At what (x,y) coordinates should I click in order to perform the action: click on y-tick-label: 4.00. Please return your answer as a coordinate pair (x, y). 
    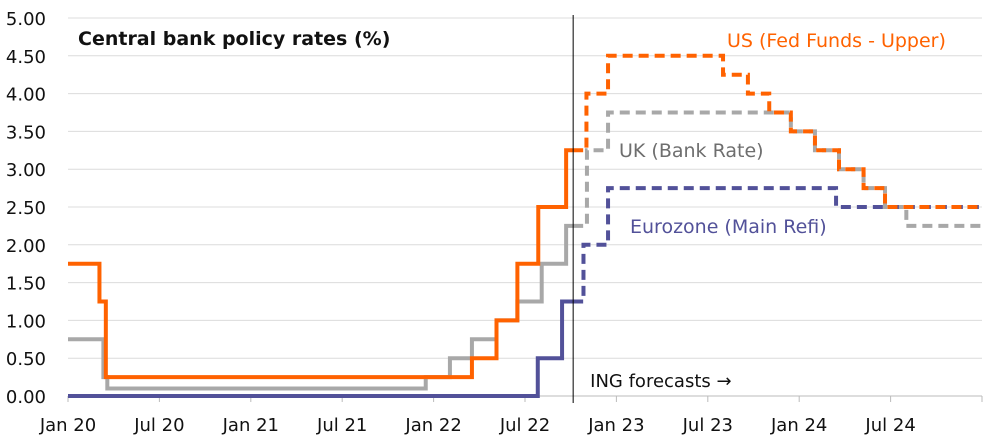
    Looking at the image, I should click on (26, 95).